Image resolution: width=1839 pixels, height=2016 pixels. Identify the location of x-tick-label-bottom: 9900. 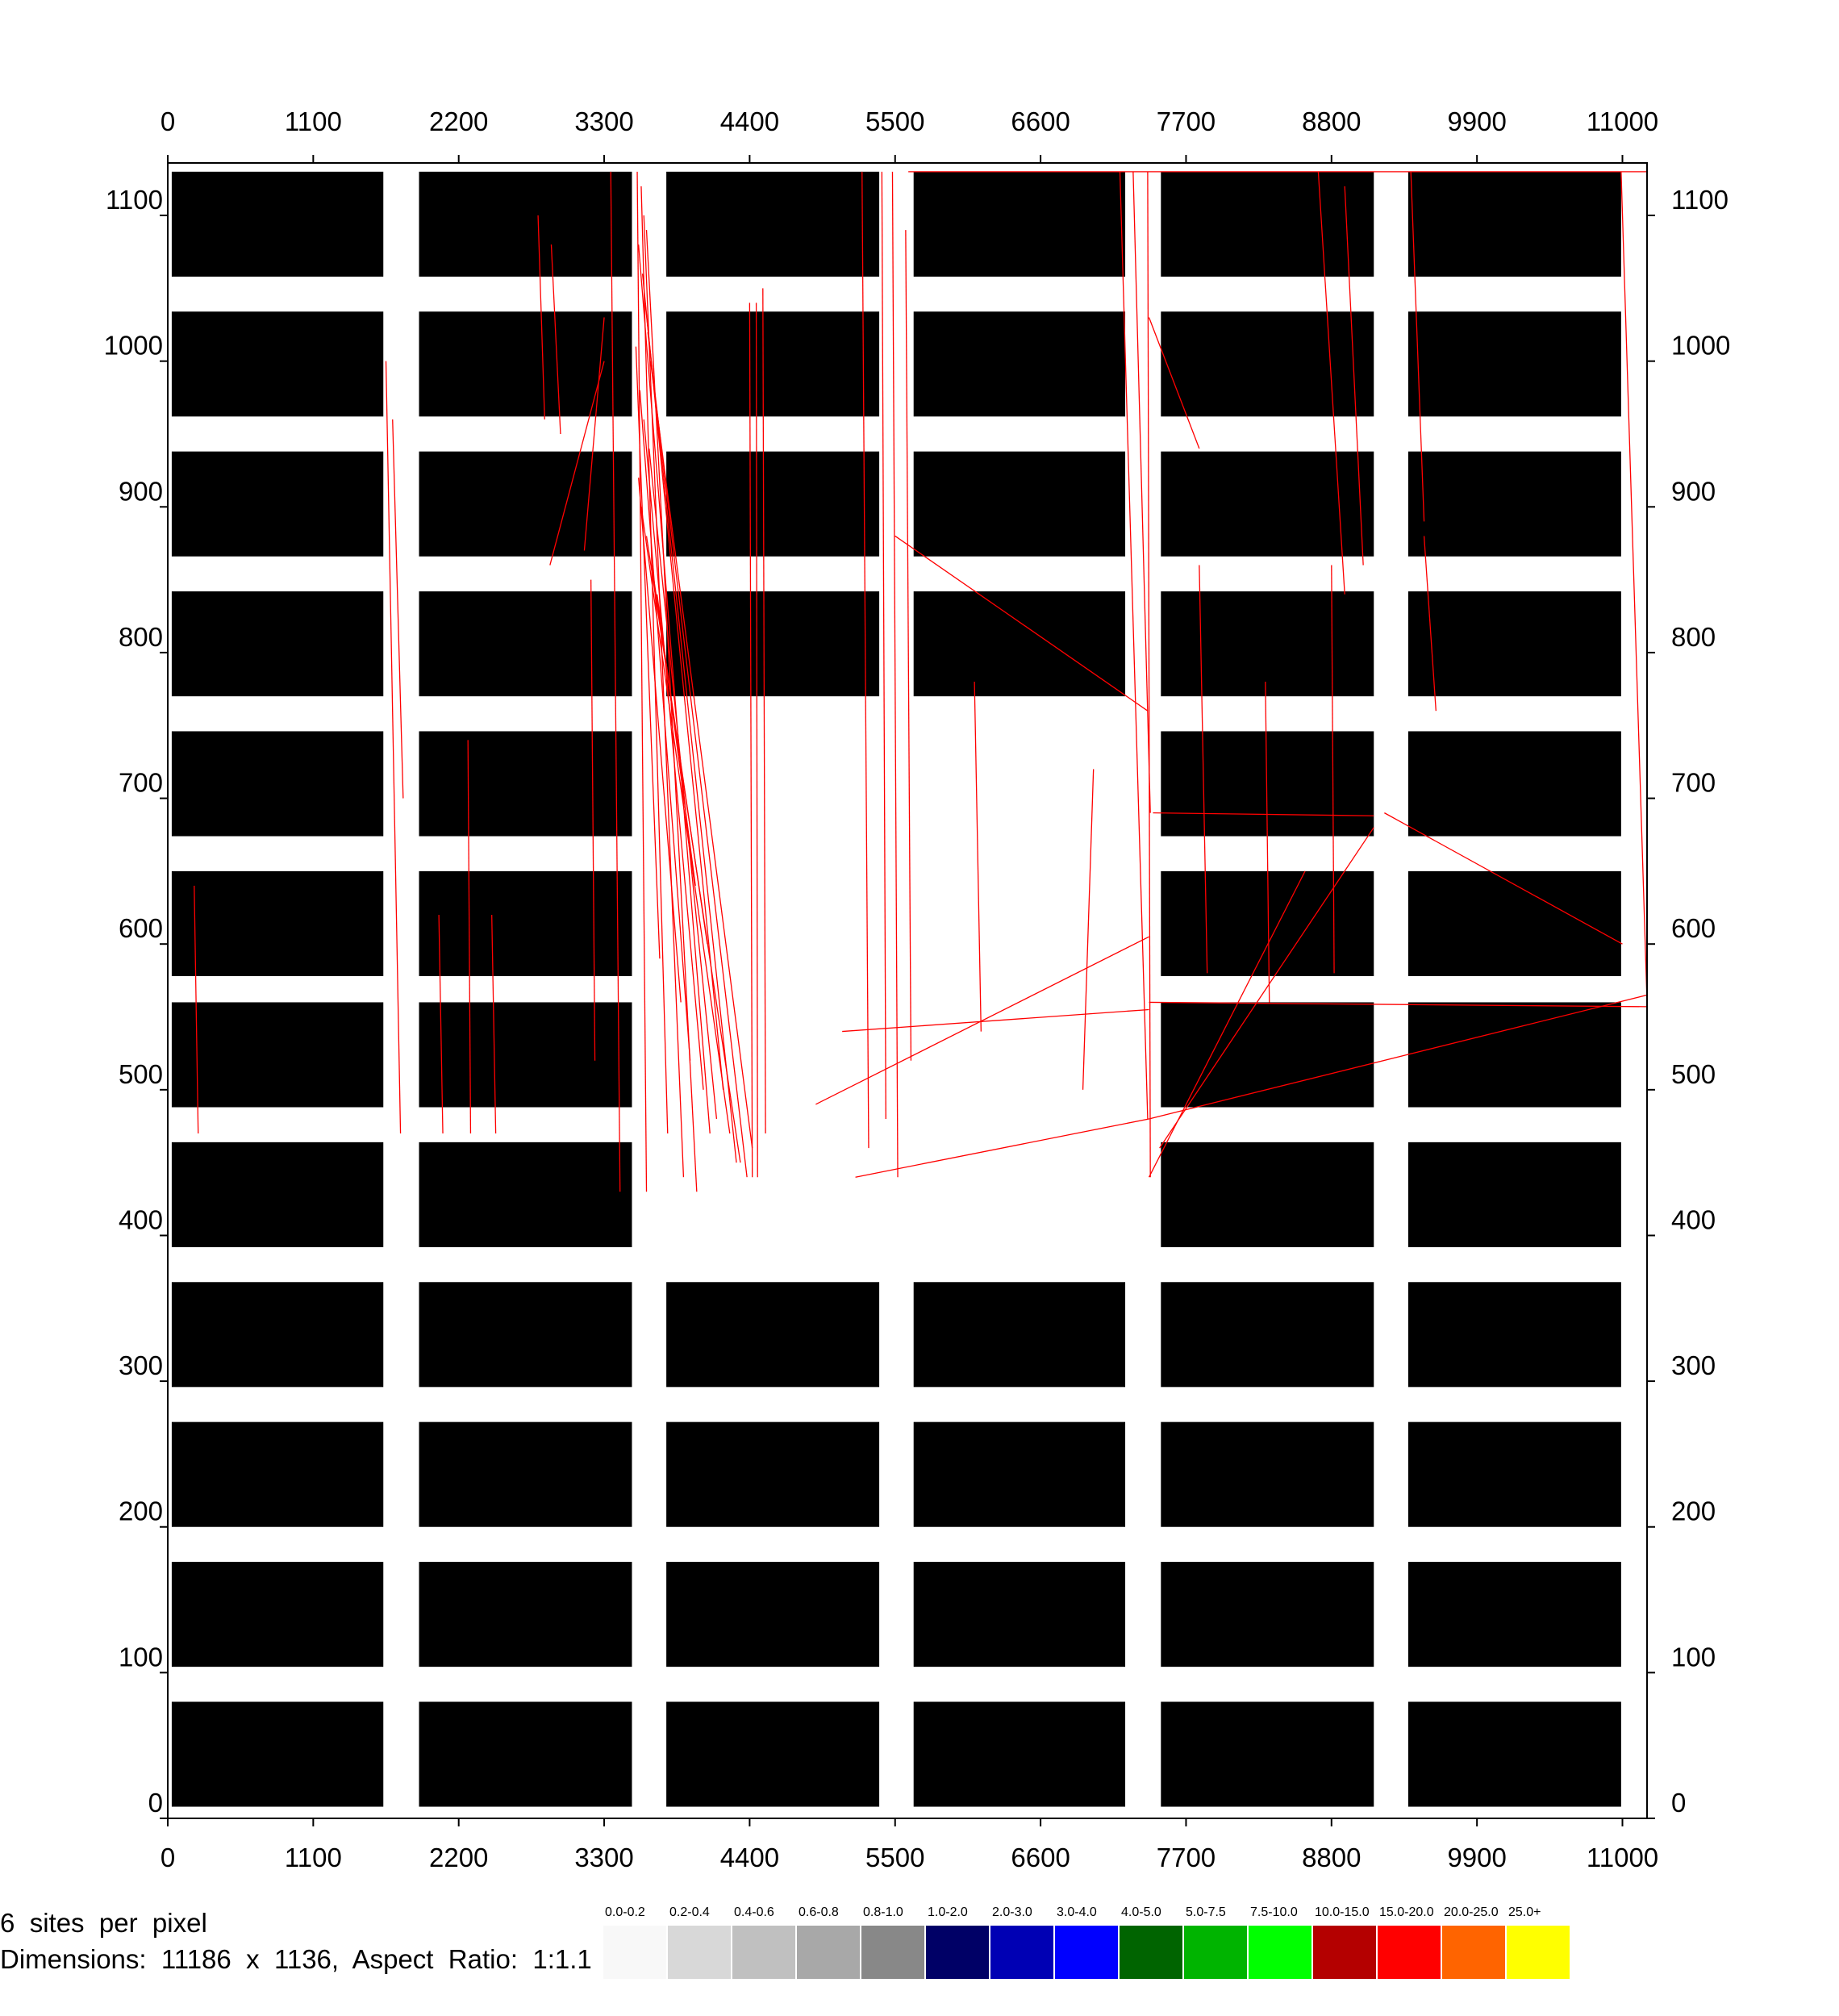
(1476, 1857).